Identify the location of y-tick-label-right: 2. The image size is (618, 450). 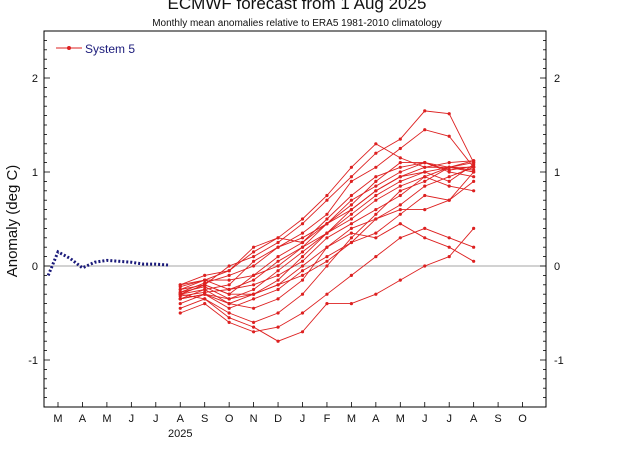
(557, 79).